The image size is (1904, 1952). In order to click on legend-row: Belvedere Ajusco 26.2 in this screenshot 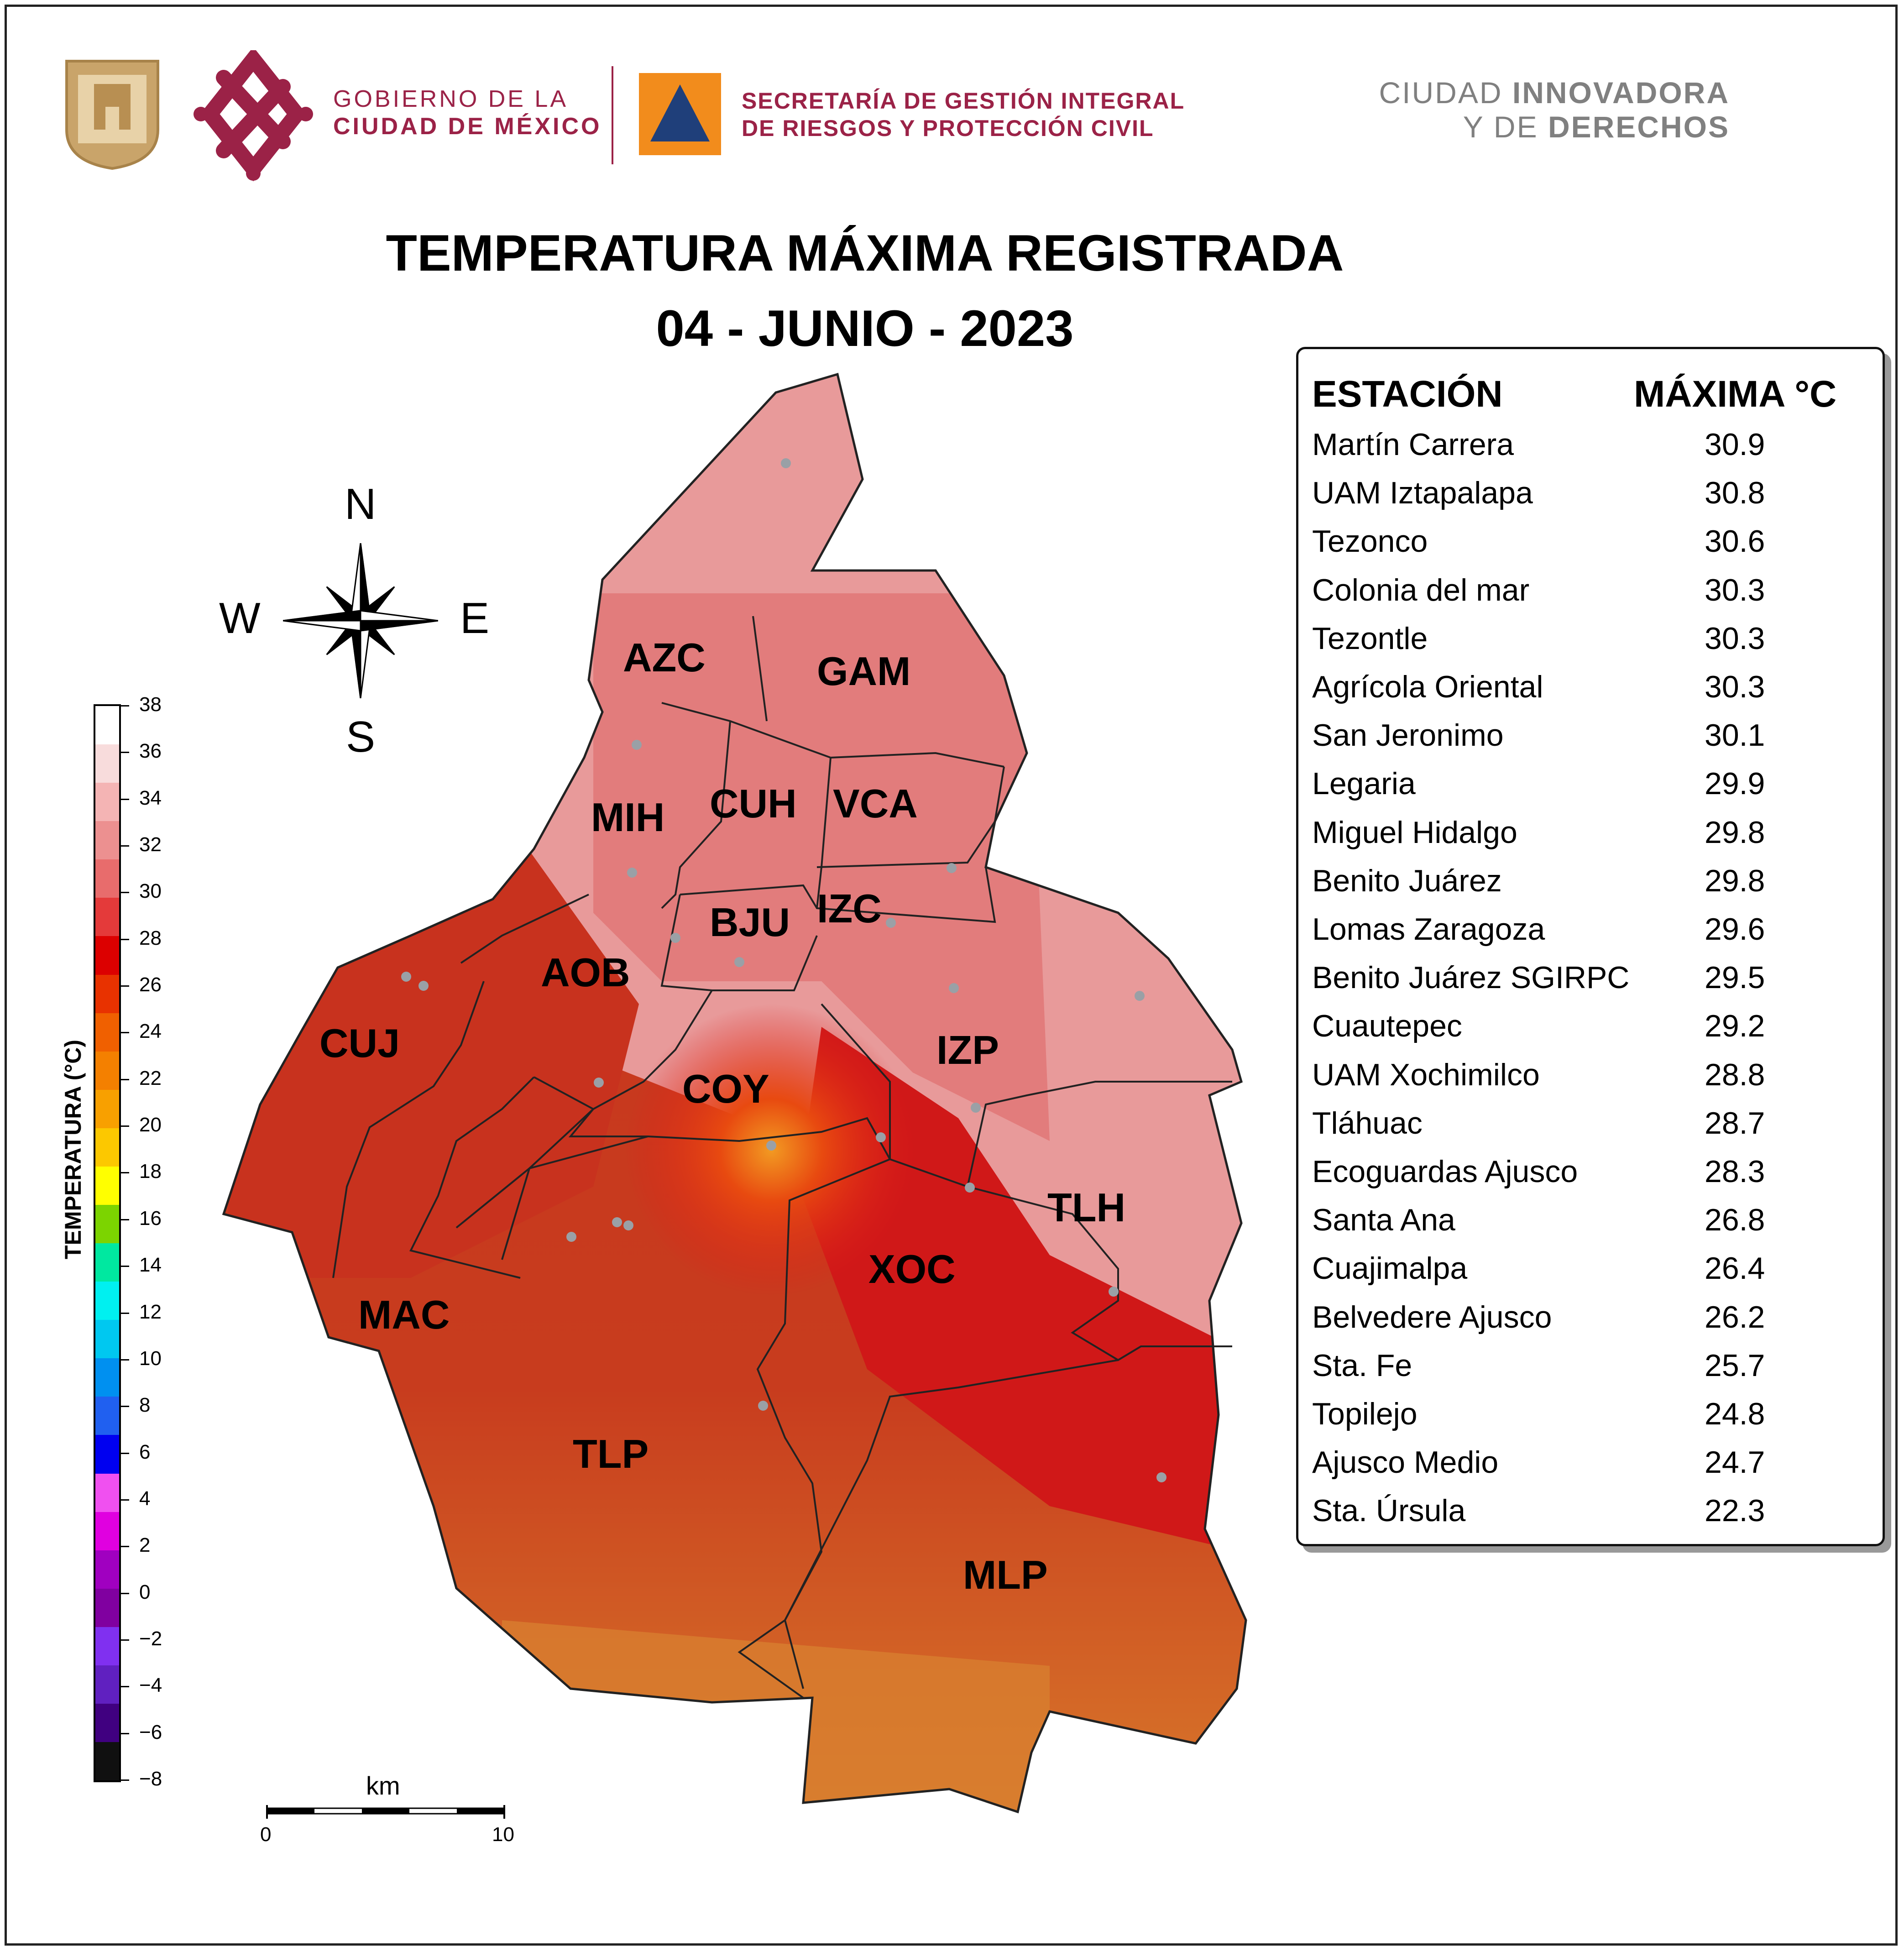, I will do `click(1586, 1323)`.